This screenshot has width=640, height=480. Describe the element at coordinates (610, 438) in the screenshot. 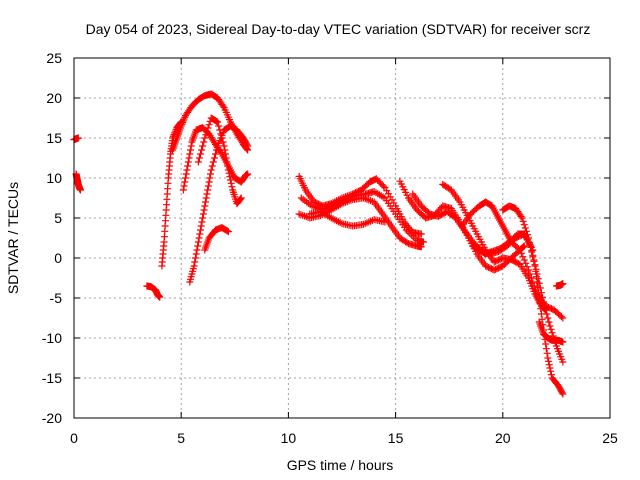

I see `x-tick-label: 25` at that location.